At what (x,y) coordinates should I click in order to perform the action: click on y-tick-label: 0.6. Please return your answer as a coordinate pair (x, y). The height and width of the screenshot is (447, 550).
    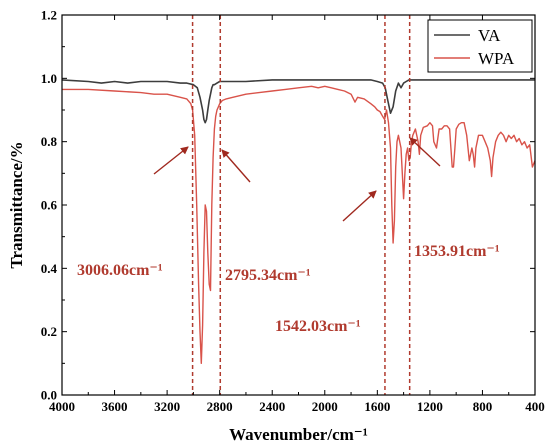
    Looking at the image, I should click on (49, 205).